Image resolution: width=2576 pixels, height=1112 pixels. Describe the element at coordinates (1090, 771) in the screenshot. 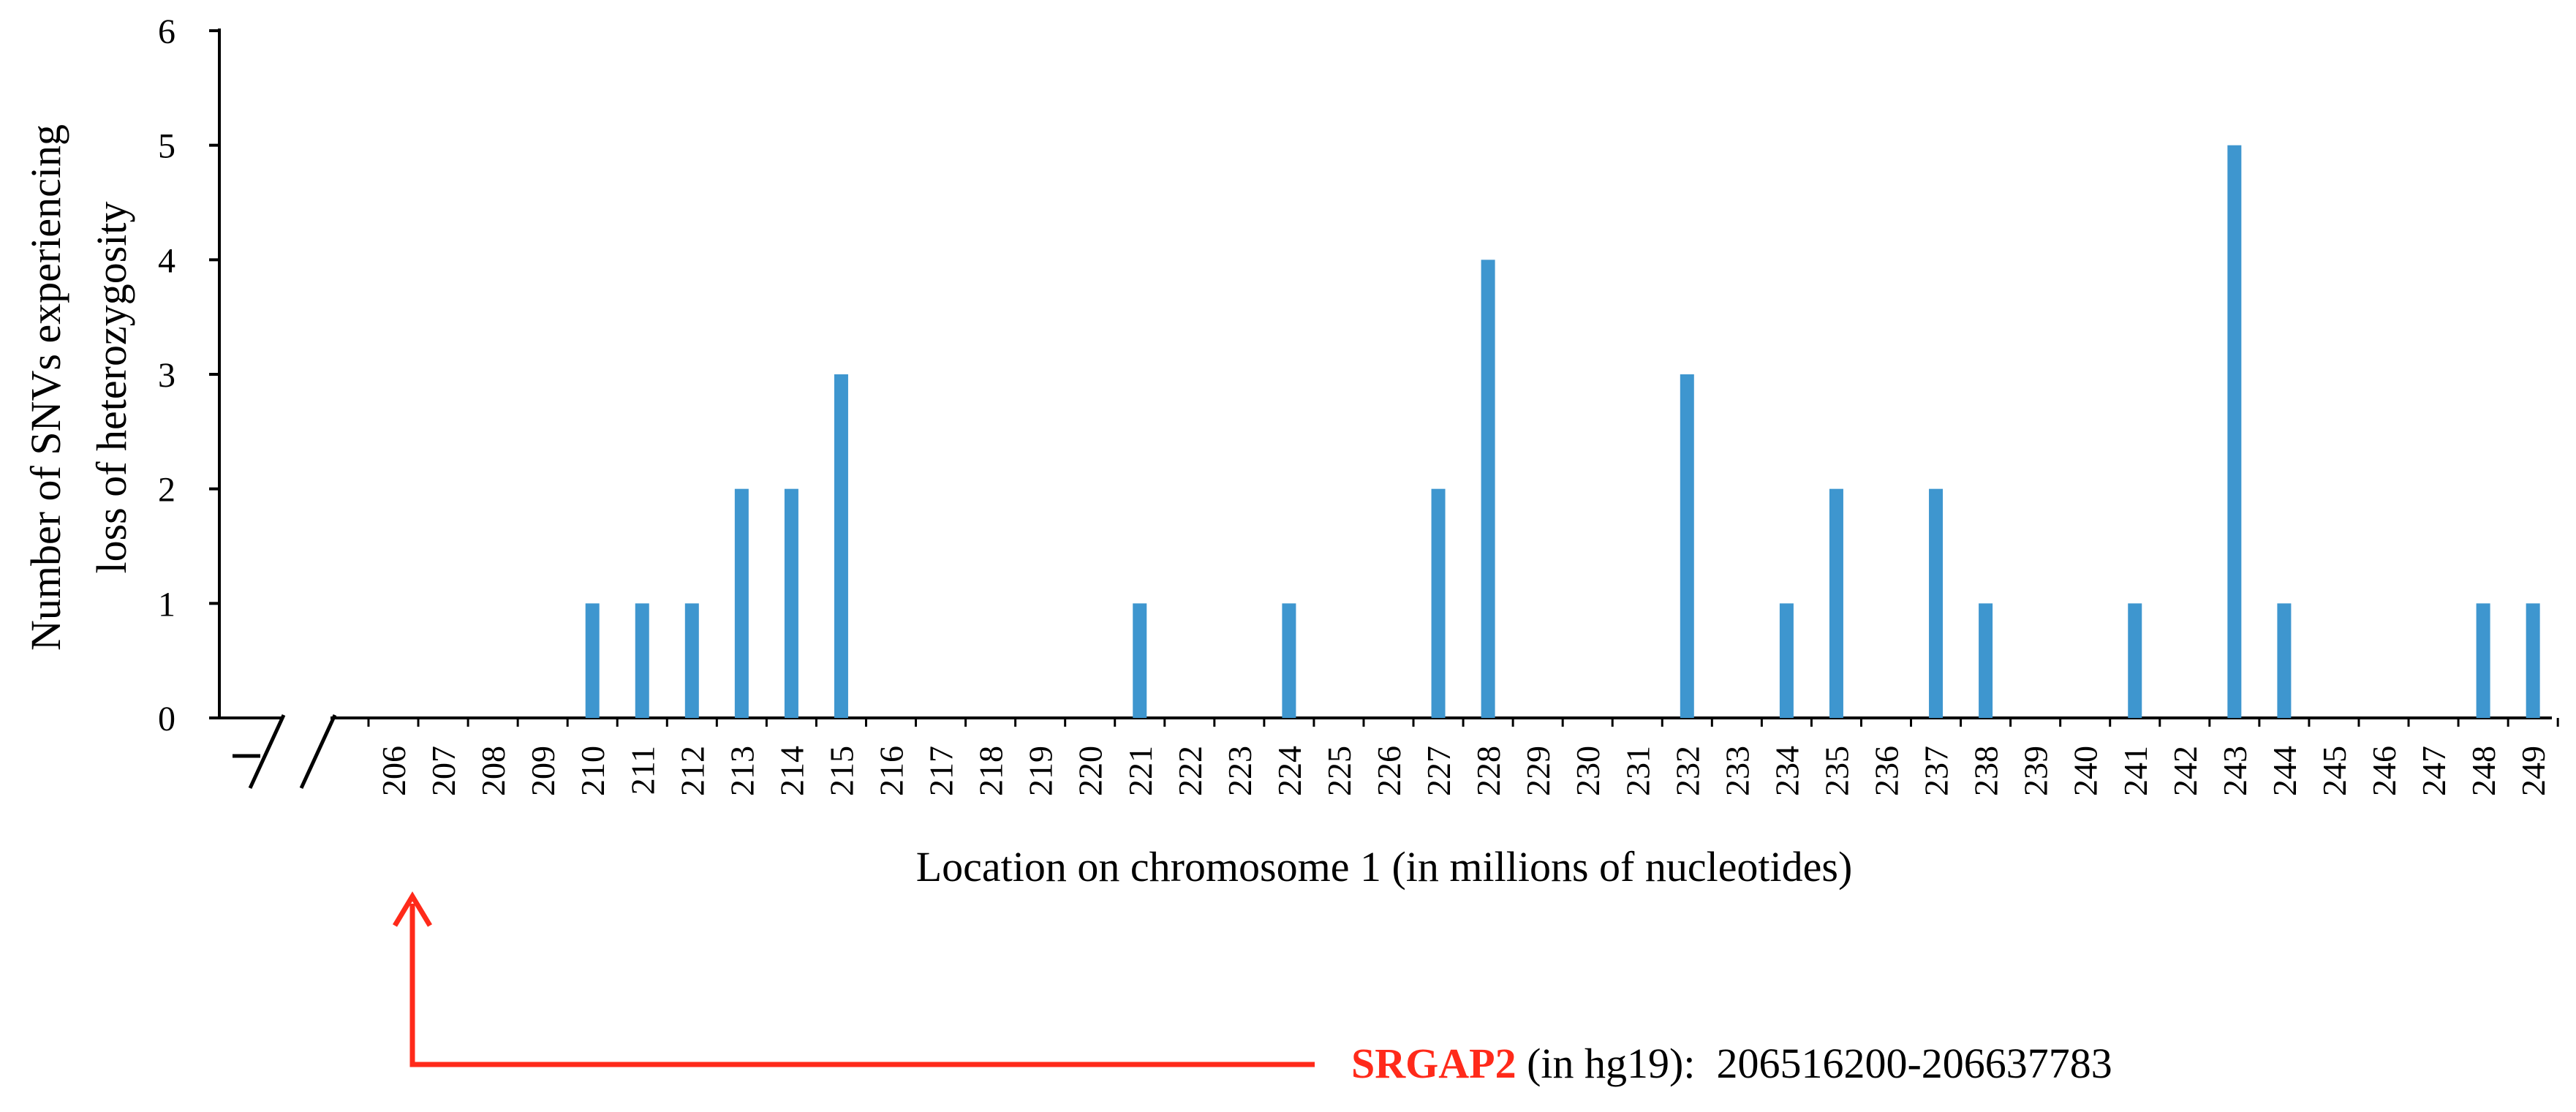

I see `x-tick-label: 220` at that location.